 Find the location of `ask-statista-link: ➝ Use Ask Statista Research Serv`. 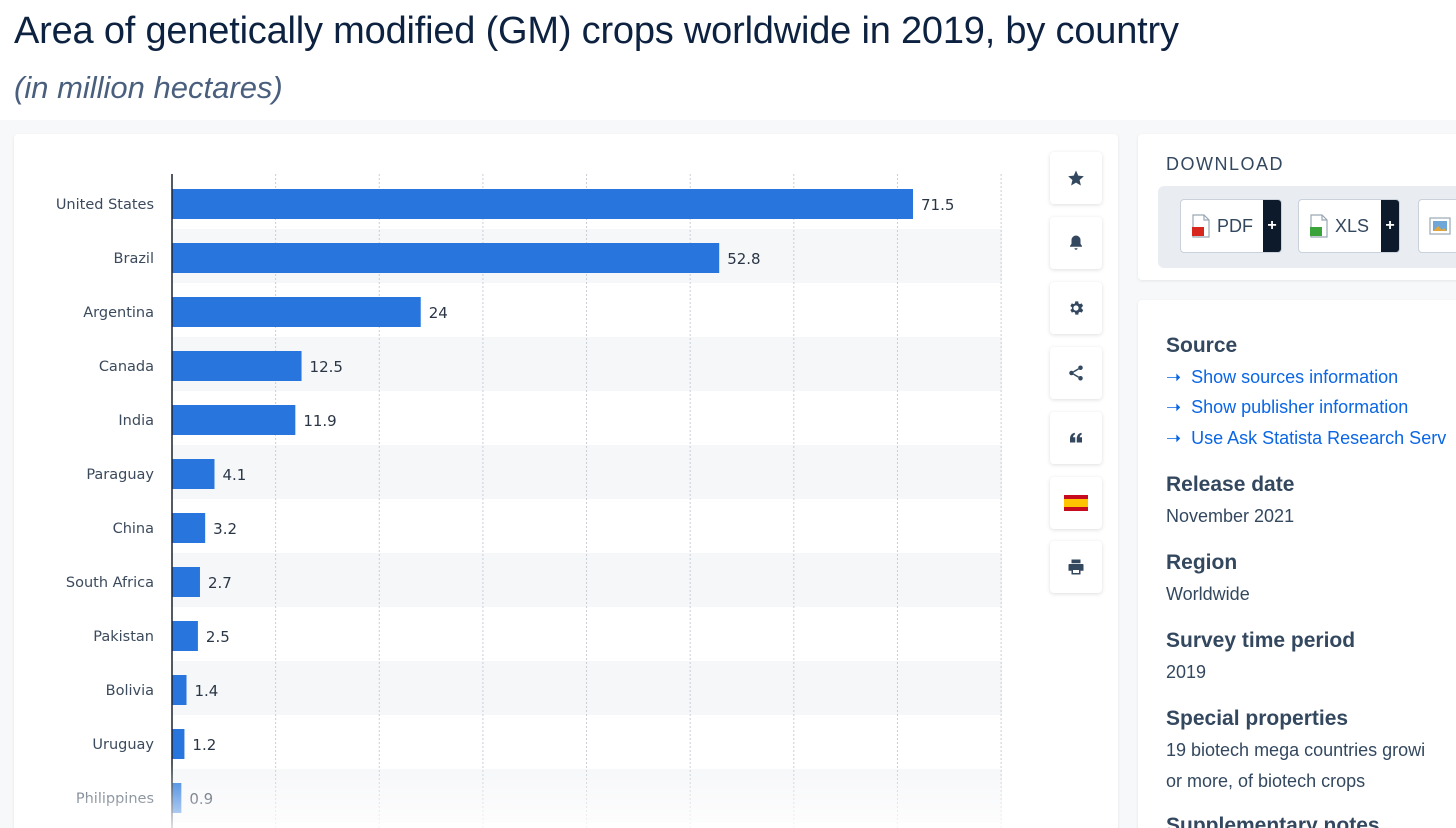

ask-statista-link: ➝ Use Ask Statista Research Serv is located at coordinates (1306, 438).